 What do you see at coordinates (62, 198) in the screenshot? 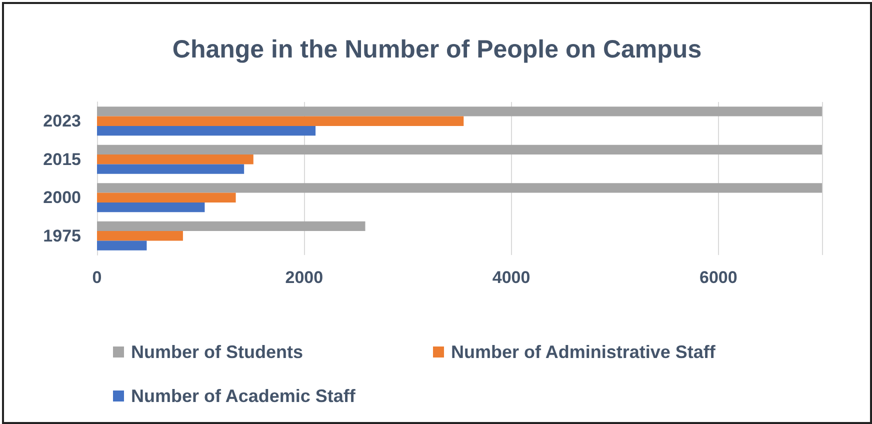
I see `y-tick-label: 2000` at bounding box center [62, 198].